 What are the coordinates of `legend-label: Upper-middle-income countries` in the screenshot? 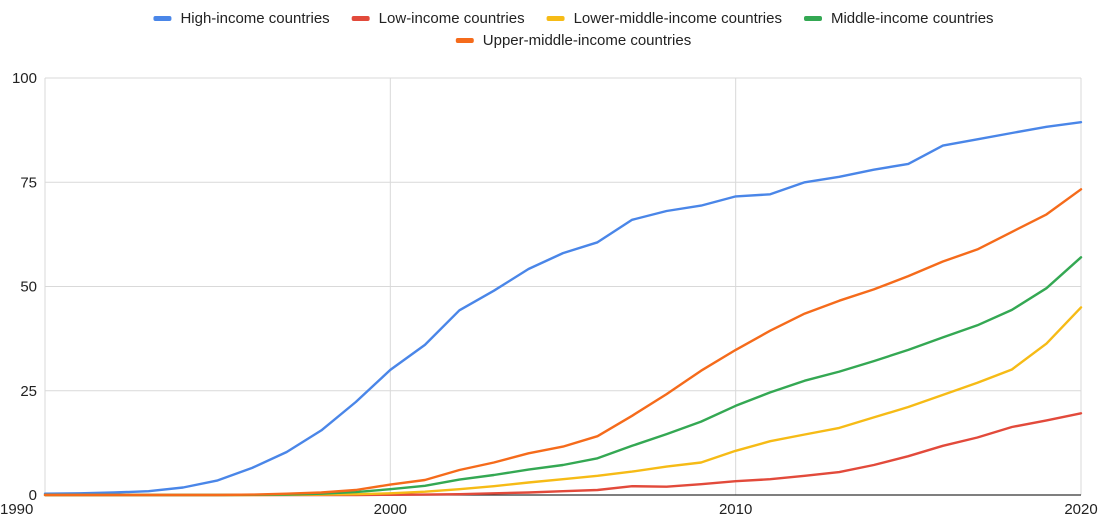 It's located at (587, 40).